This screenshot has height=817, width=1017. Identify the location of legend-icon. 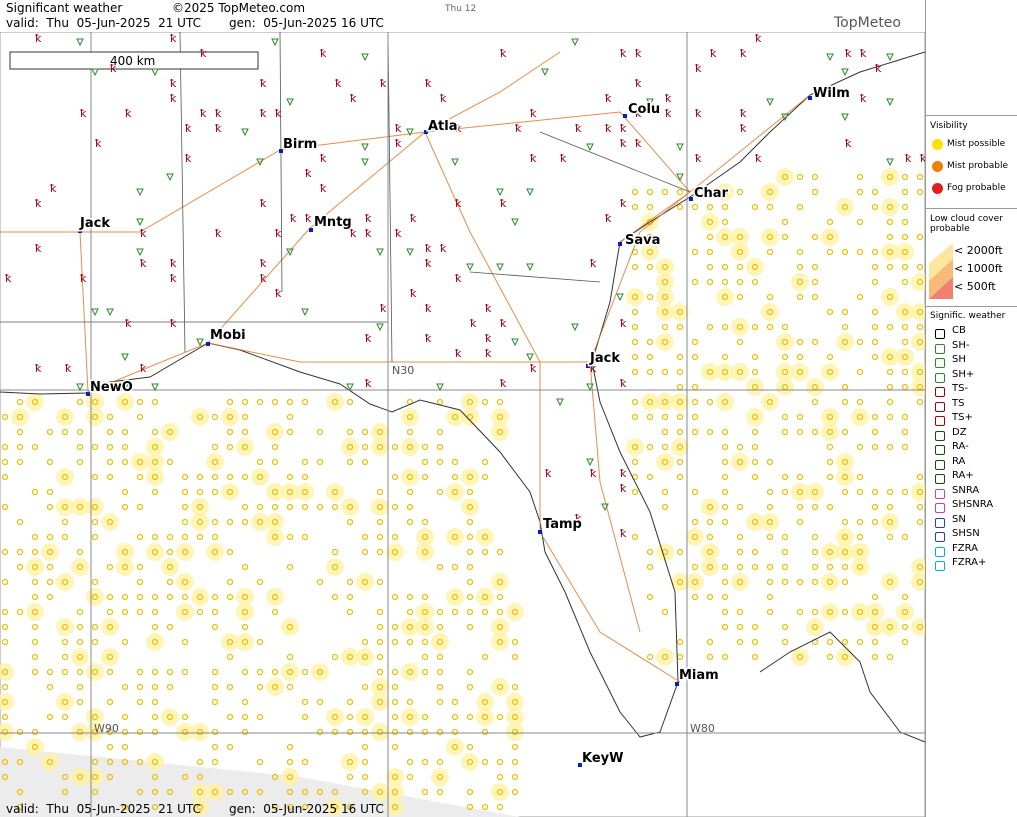
(940, 421).